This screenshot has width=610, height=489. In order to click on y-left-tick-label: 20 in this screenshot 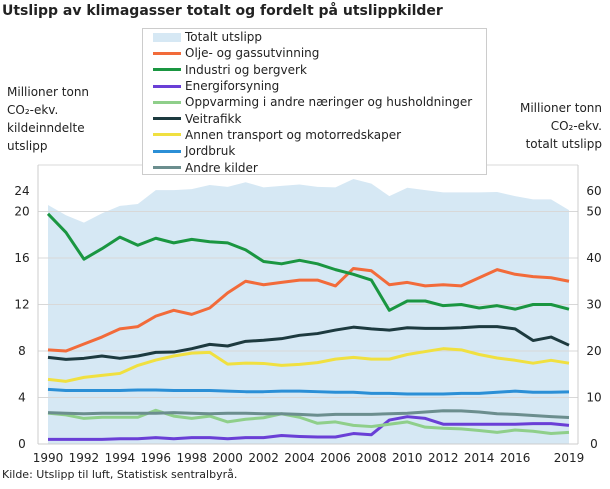, I will do `click(21, 212)`.